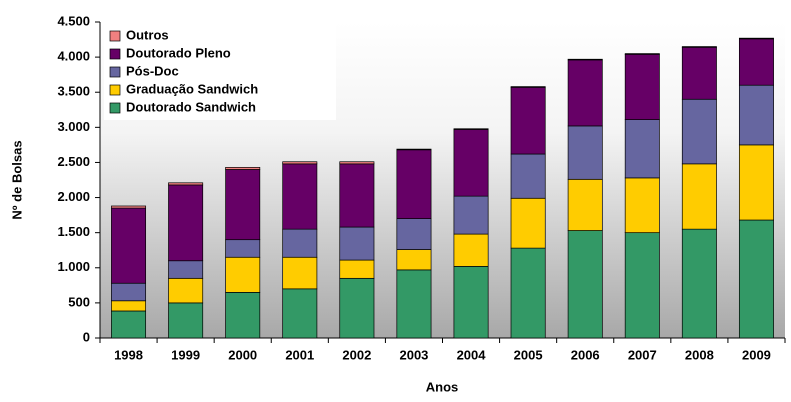  What do you see at coordinates (191, 106) in the screenshot?
I see `legend-label: Doutorado Sandwich` at bounding box center [191, 106].